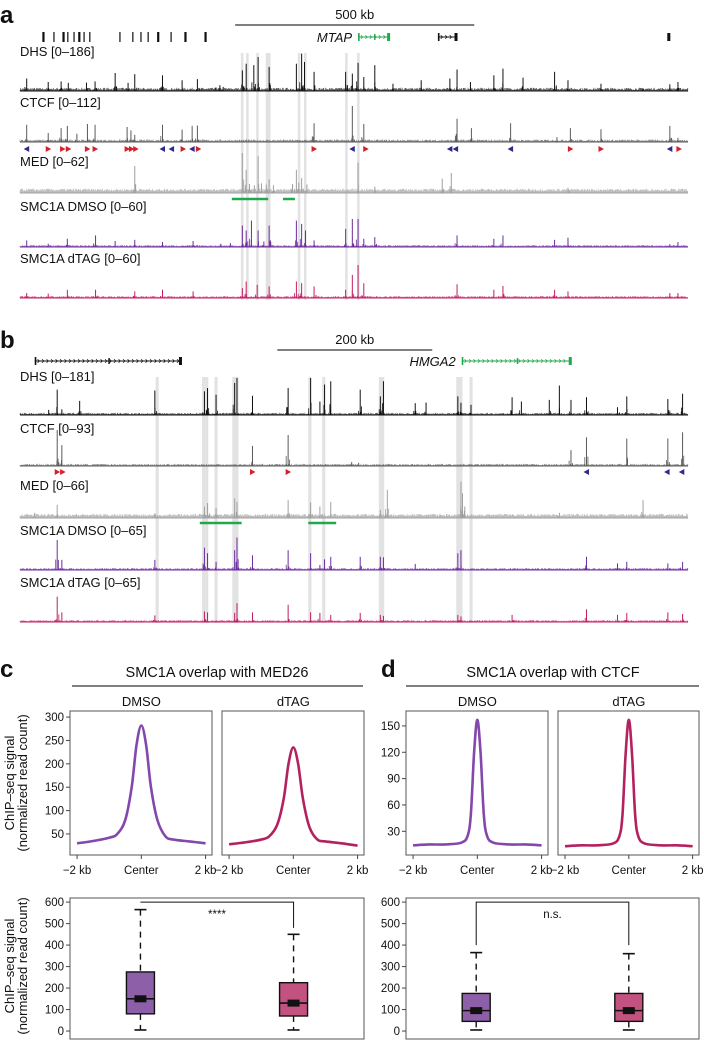 Image resolution: width=704 pixels, height=1046 pixels. Describe the element at coordinates (141, 701) in the screenshot. I see `facet-label: DMSO` at that location.